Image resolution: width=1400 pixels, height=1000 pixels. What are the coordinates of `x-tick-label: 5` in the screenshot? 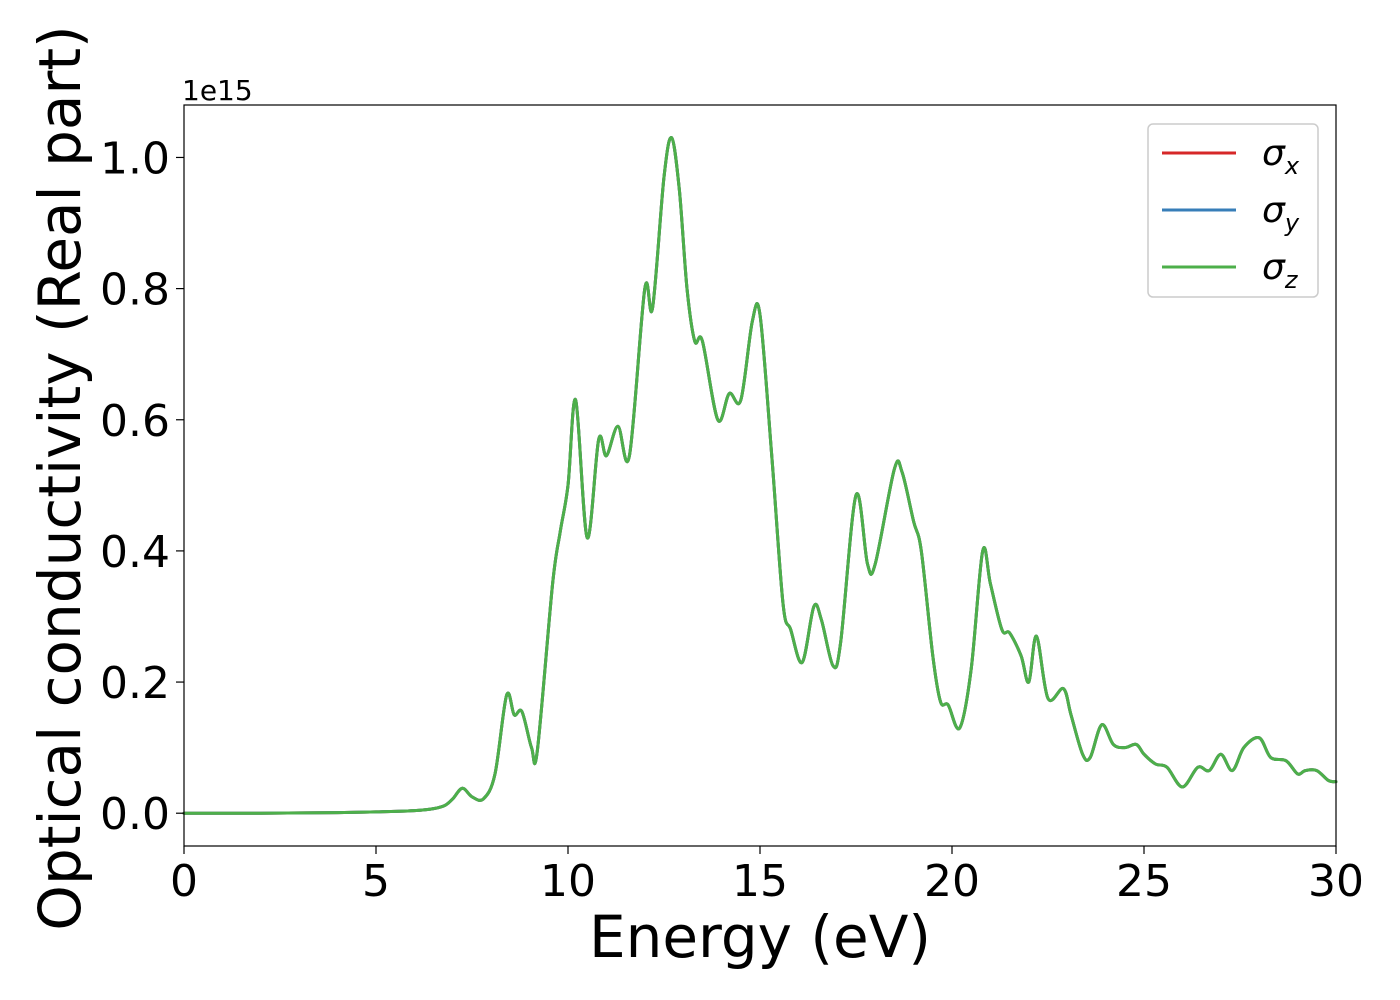 It's located at (376, 881).